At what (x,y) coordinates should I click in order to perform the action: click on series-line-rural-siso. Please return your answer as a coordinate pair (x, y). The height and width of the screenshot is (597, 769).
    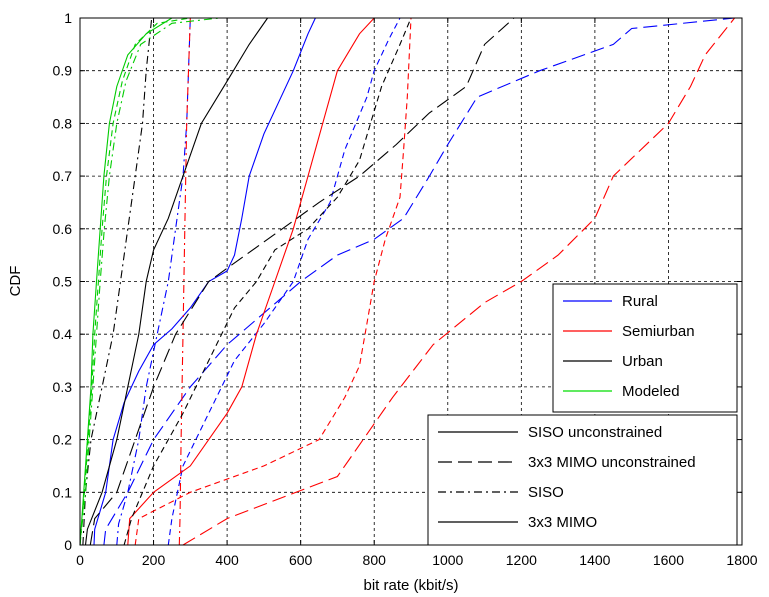
    Looking at the image, I should click on (153, 281).